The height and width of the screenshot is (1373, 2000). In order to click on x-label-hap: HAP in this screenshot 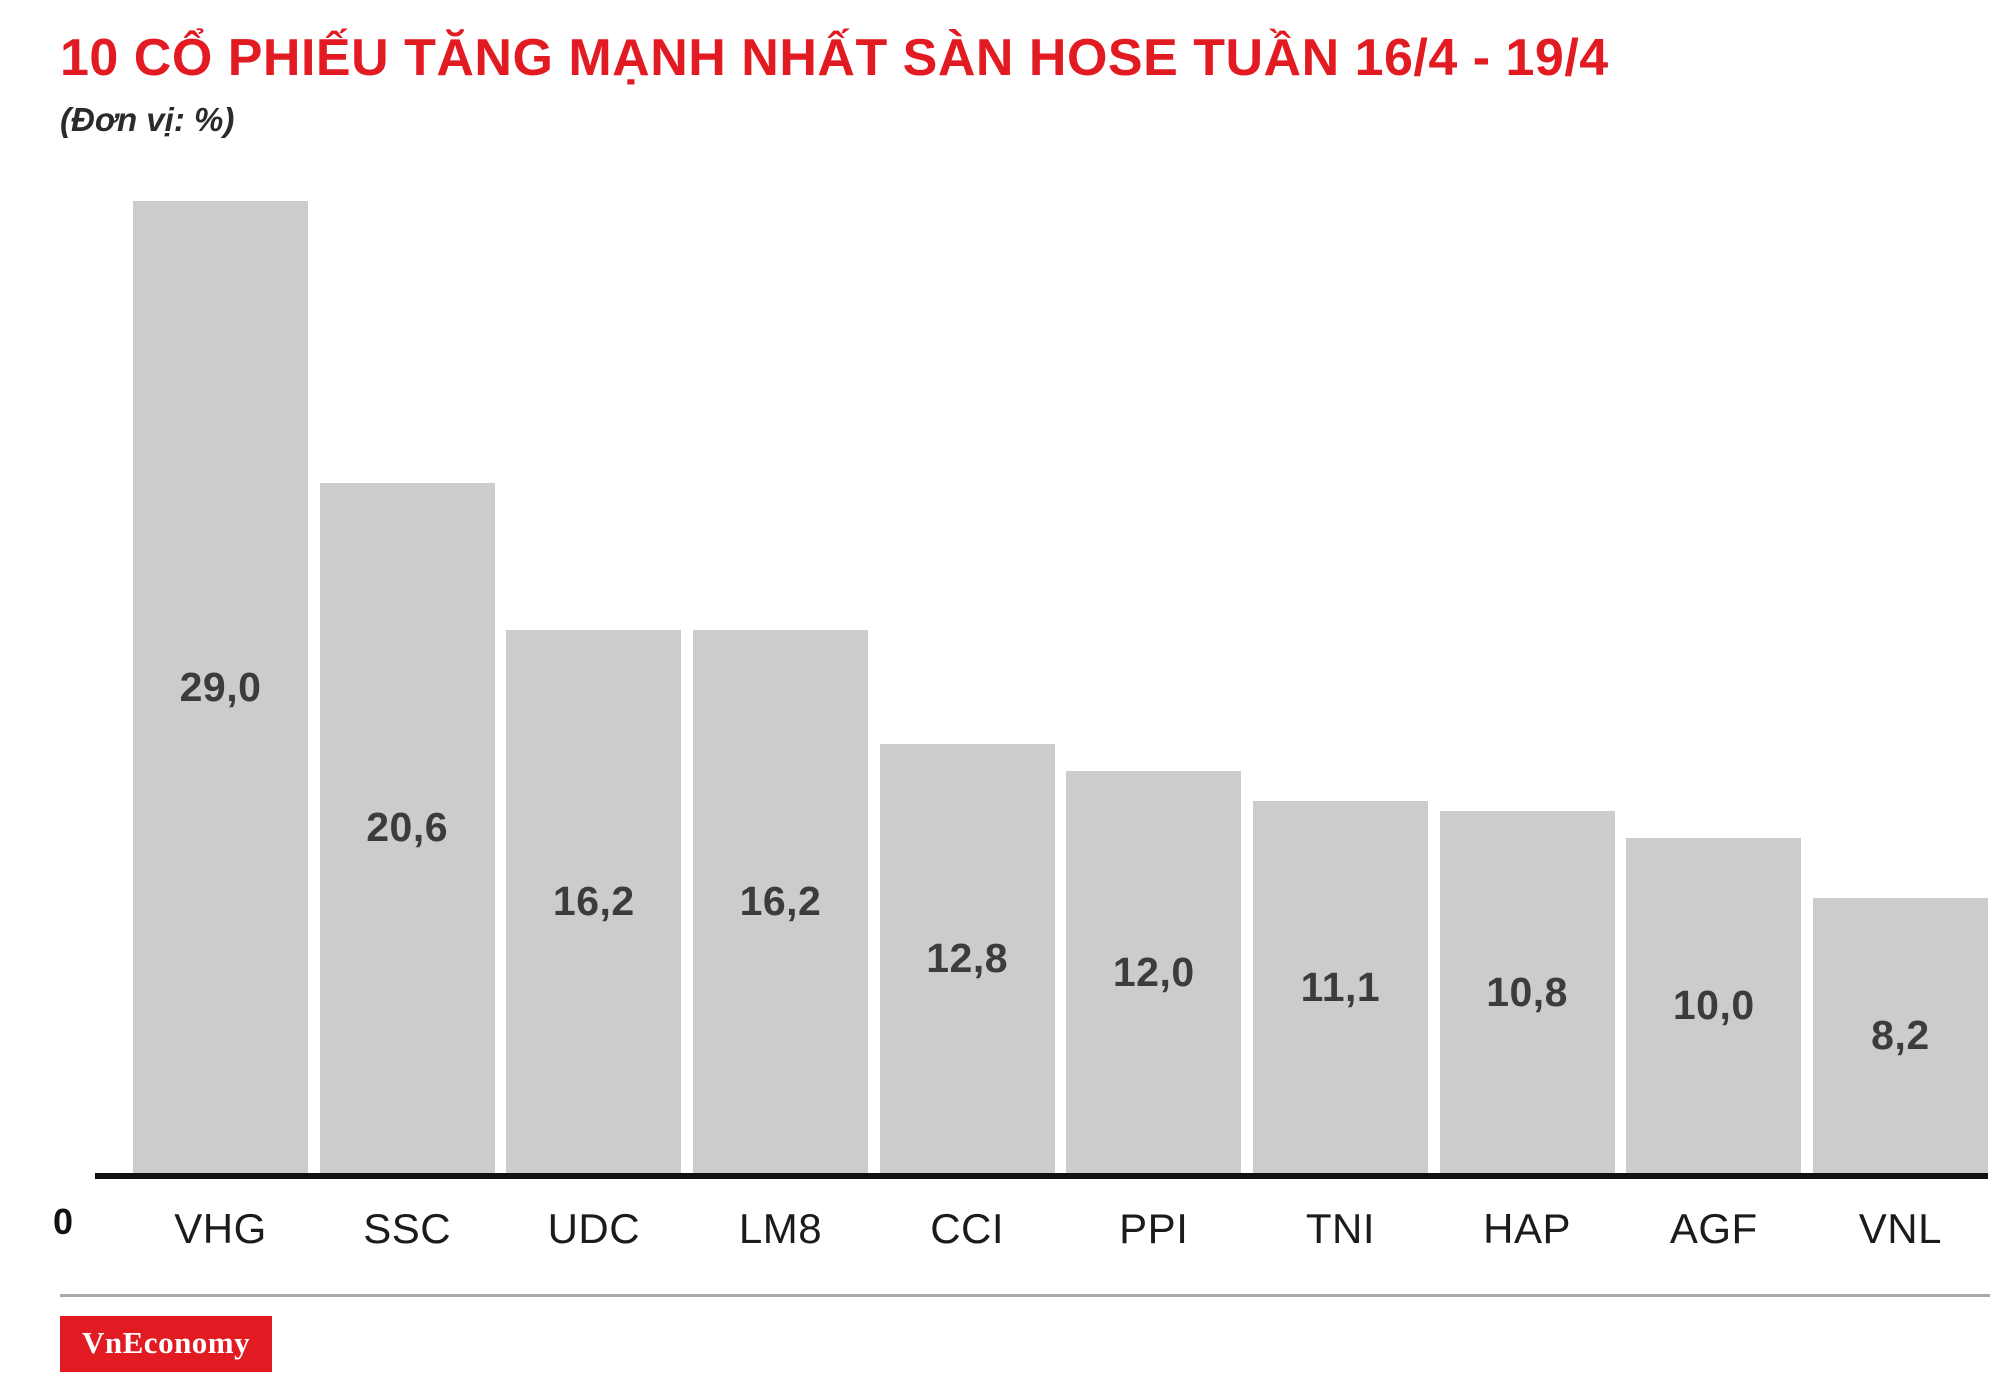, I will do `click(1527, 1229)`.